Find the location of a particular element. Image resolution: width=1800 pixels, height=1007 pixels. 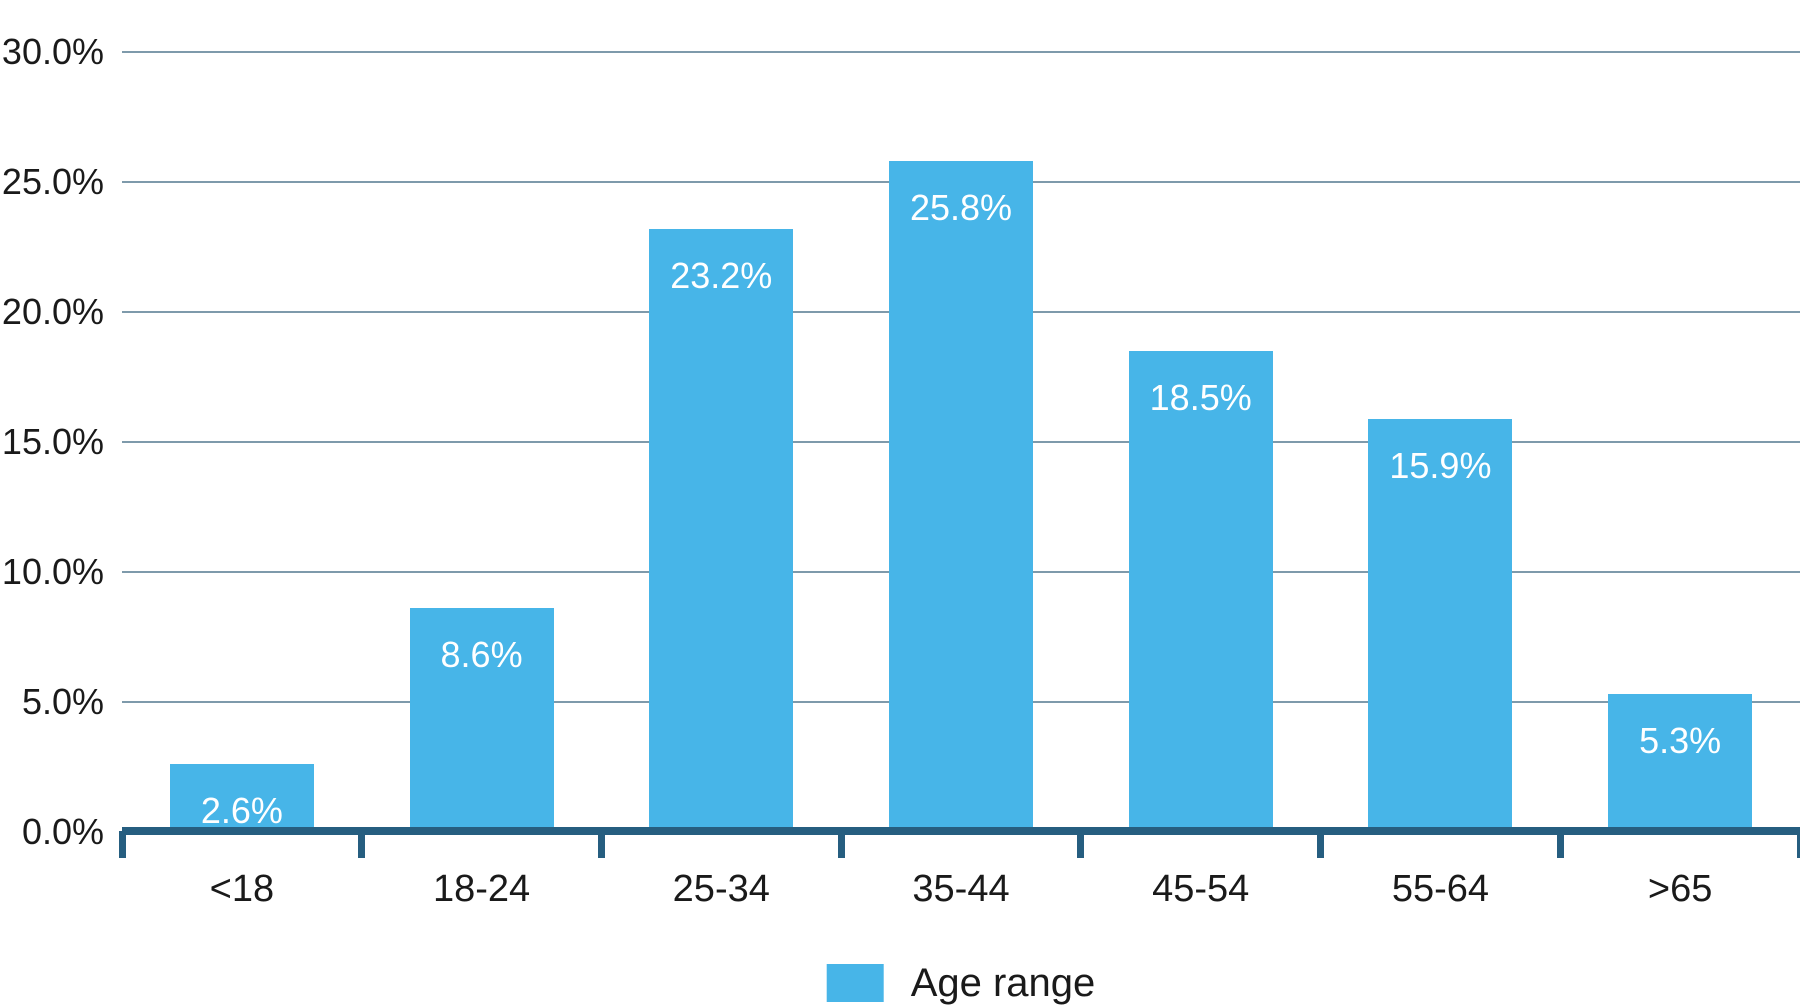

bar-value-label: 18.5% is located at coordinates (1200, 397).